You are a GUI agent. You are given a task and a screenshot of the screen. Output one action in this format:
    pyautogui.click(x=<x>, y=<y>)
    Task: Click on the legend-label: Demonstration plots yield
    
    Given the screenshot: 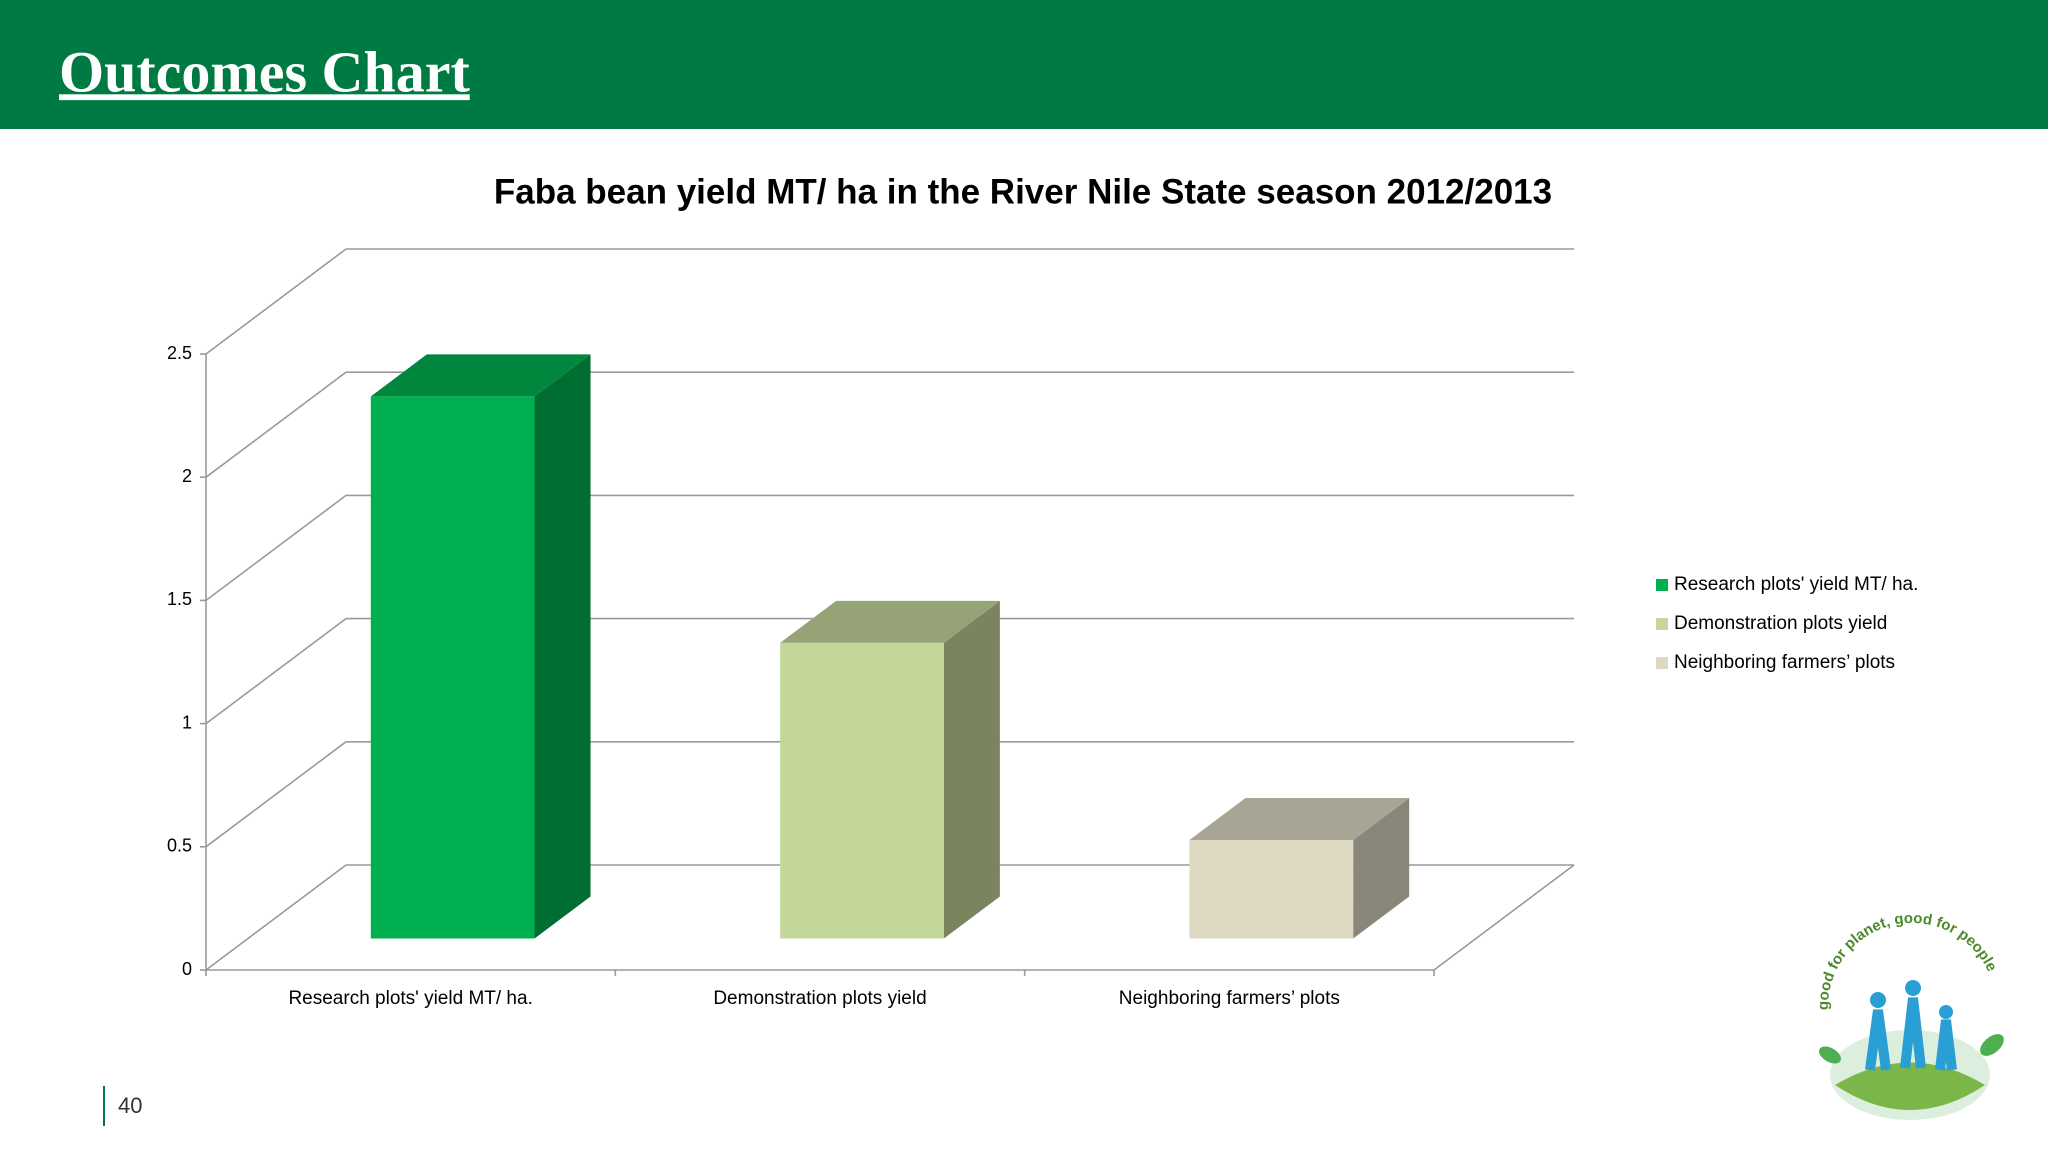 What is the action you would take?
    pyautogui.click(x=1780, y=623)
    